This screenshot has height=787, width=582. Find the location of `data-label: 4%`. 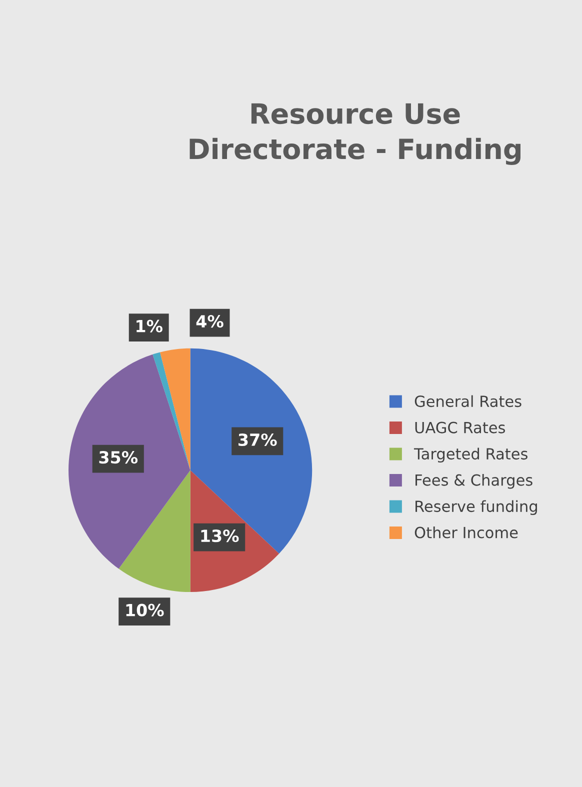

data-label: 4% is located at coordinates (210, 321).